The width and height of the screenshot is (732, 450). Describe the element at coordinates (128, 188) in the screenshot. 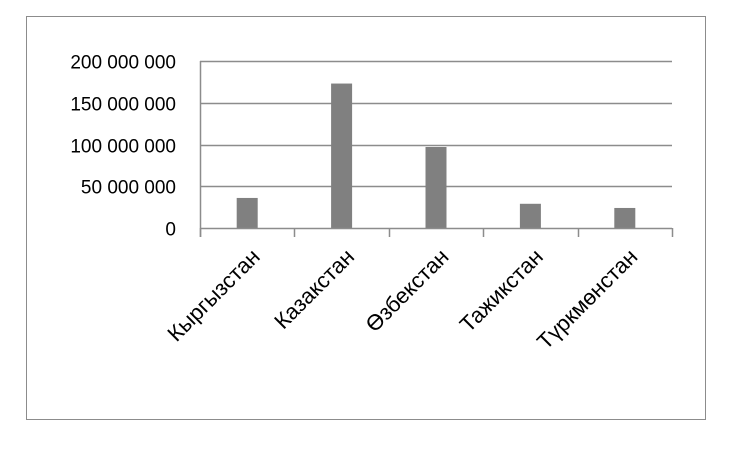

I see `y-tick-label: 50 000 000` at that location.